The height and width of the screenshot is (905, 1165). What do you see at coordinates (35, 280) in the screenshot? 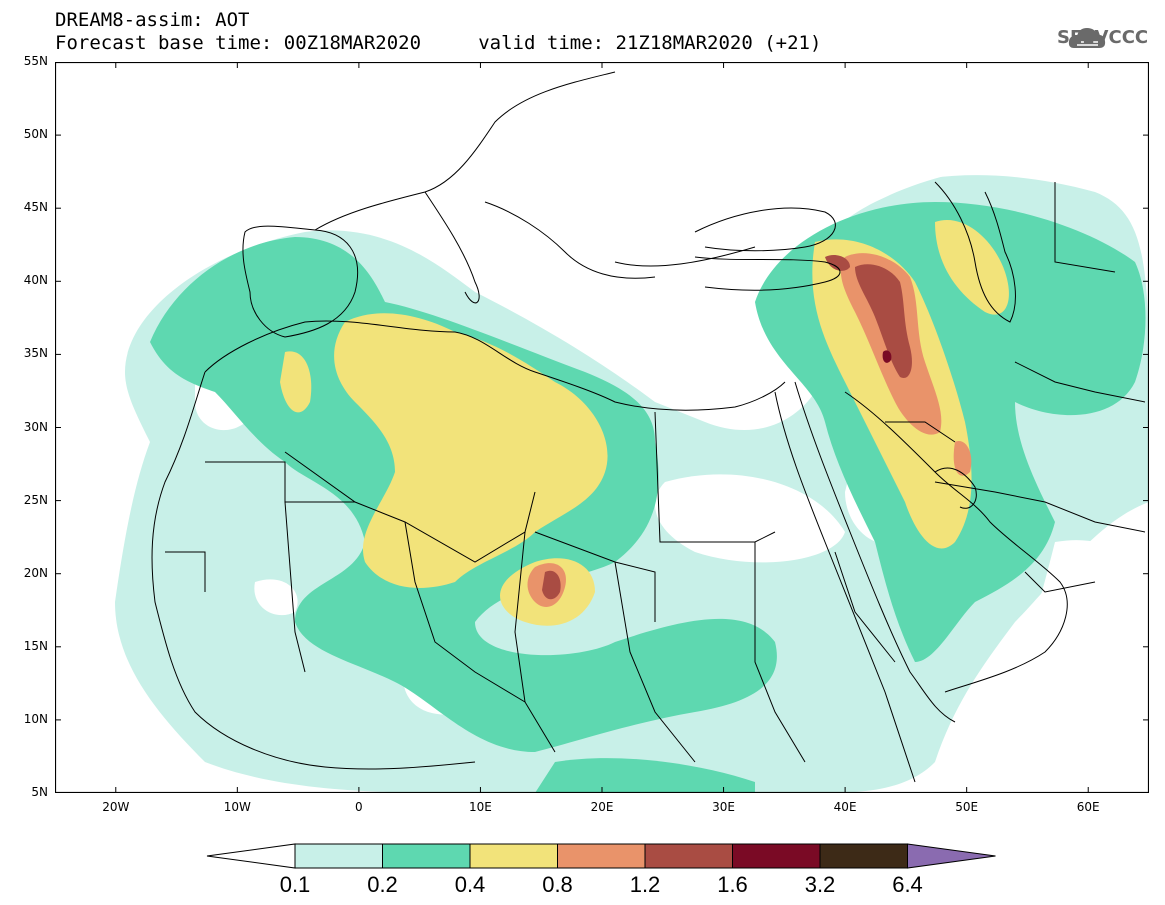
I see `lat-label: 40N` at bounding box center [35, 280].